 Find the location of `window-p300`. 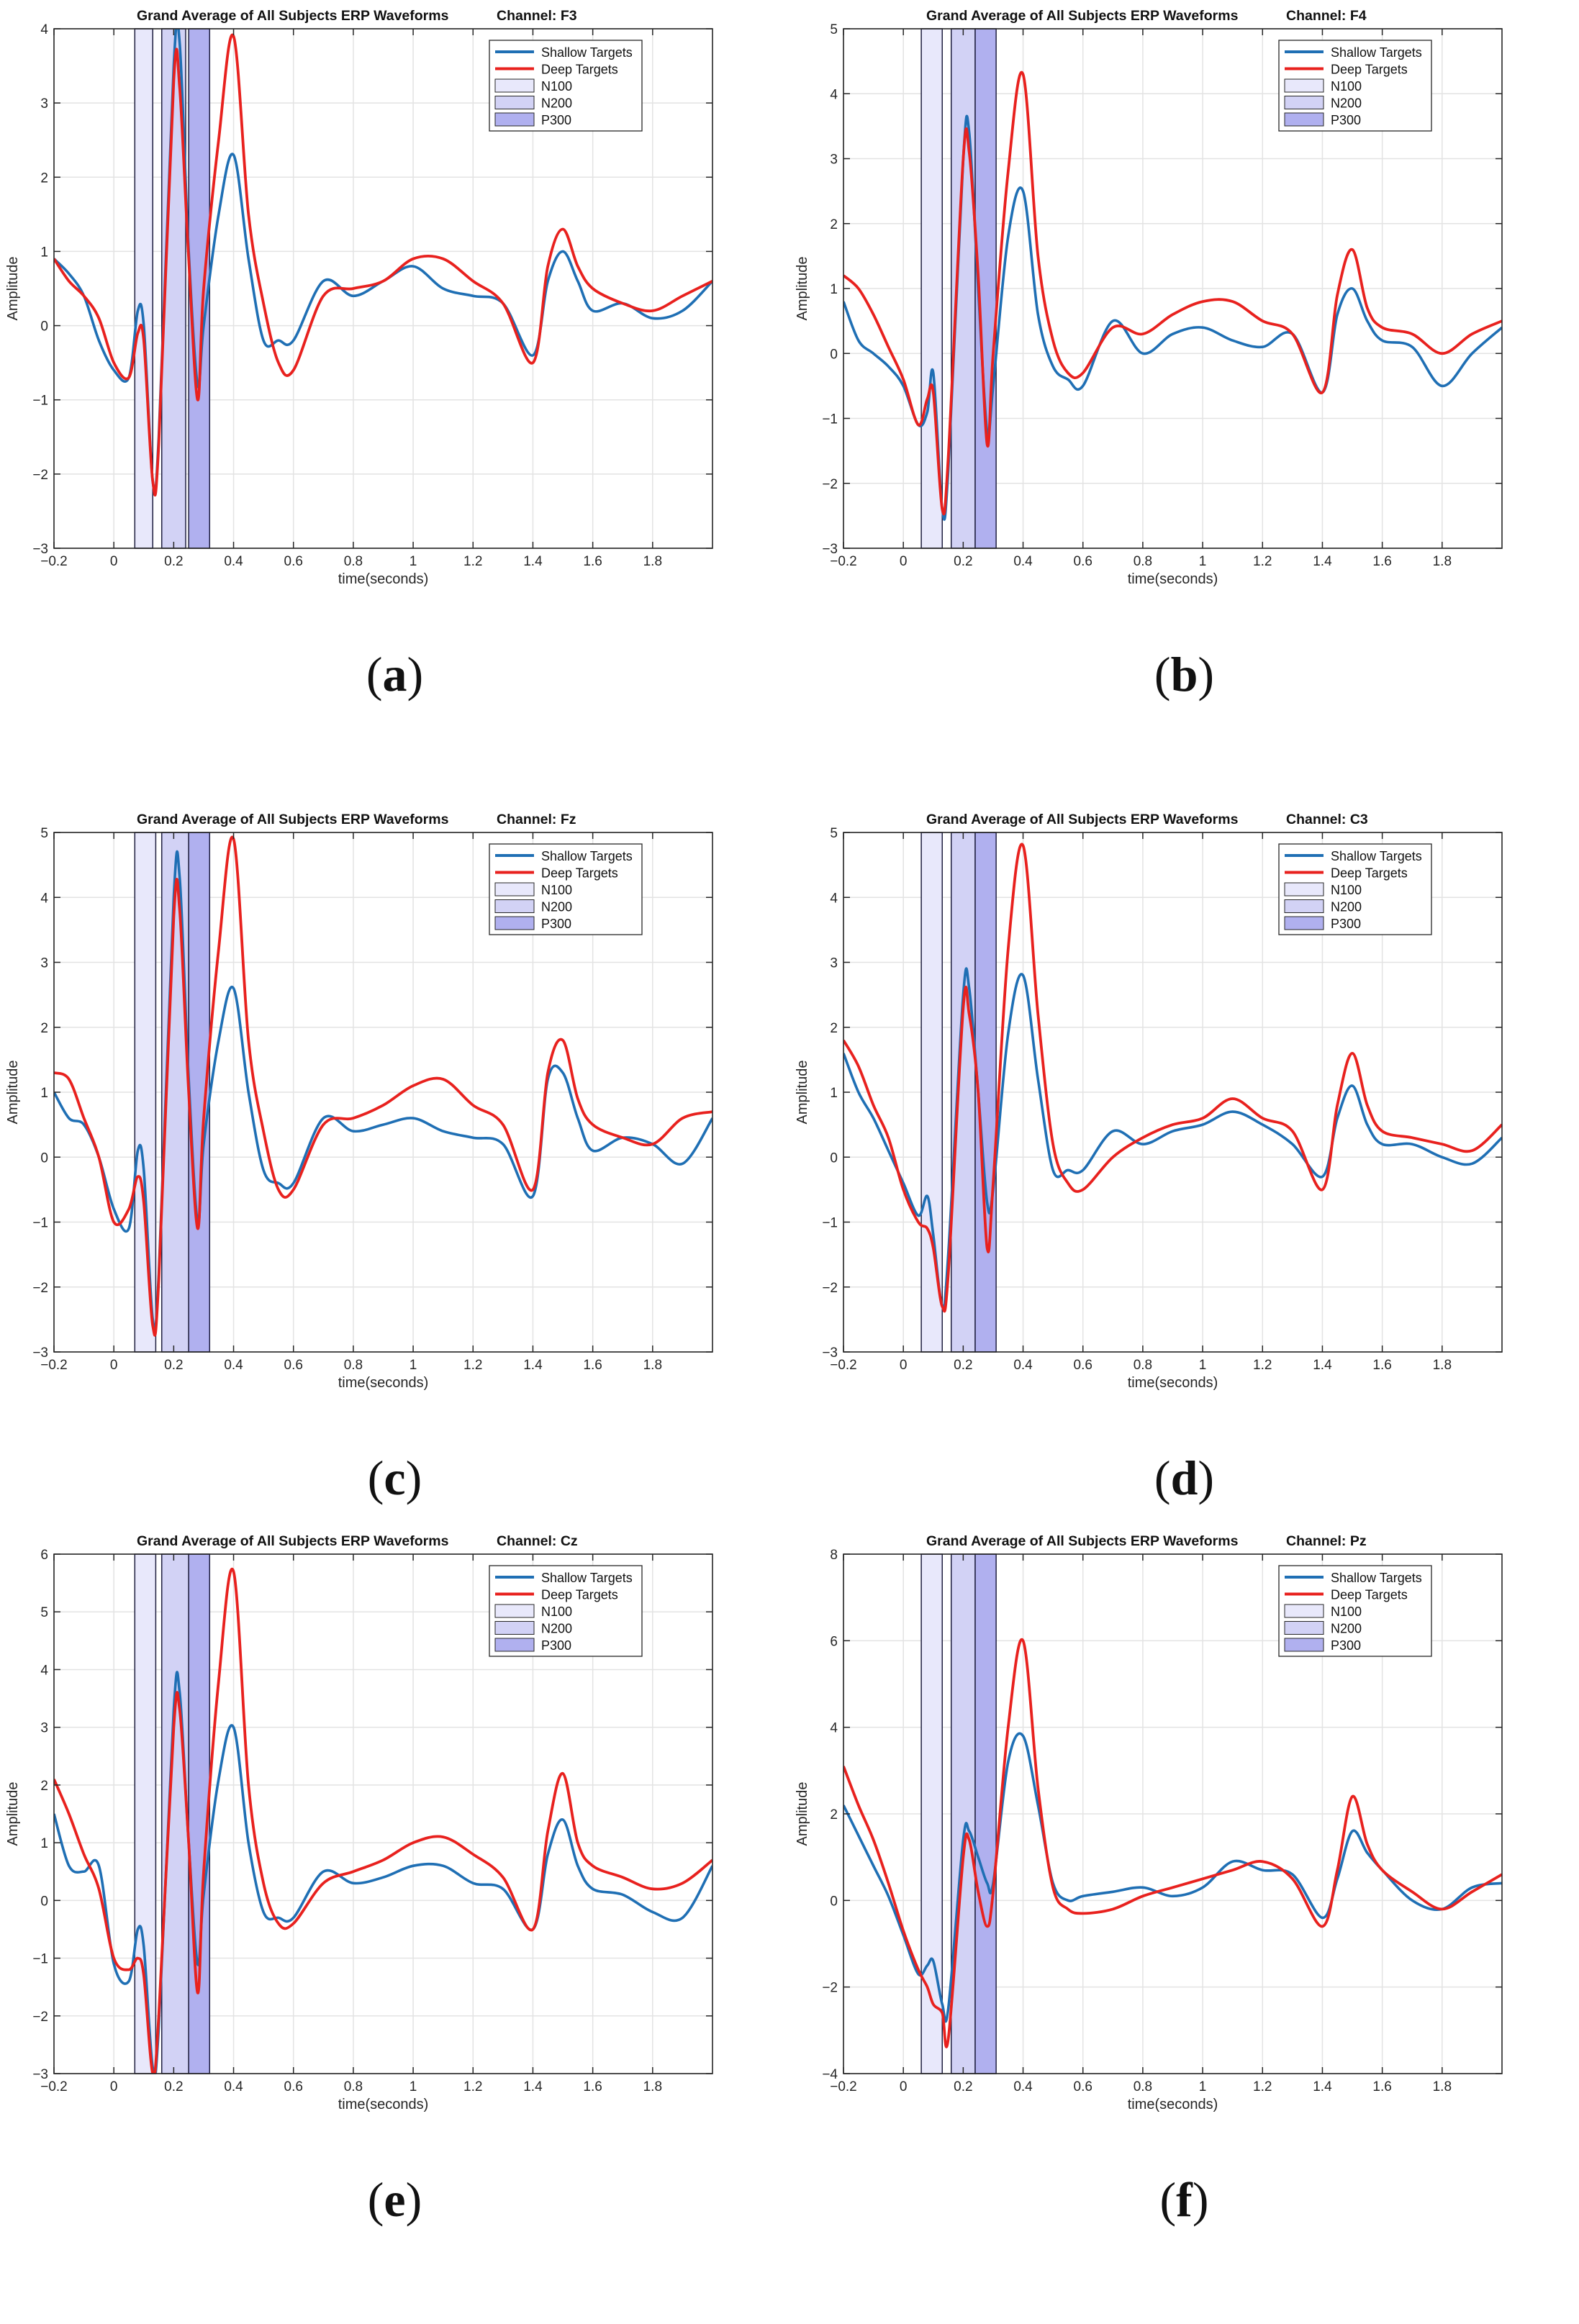

window-p300 is located at coordinates (986, 1813).